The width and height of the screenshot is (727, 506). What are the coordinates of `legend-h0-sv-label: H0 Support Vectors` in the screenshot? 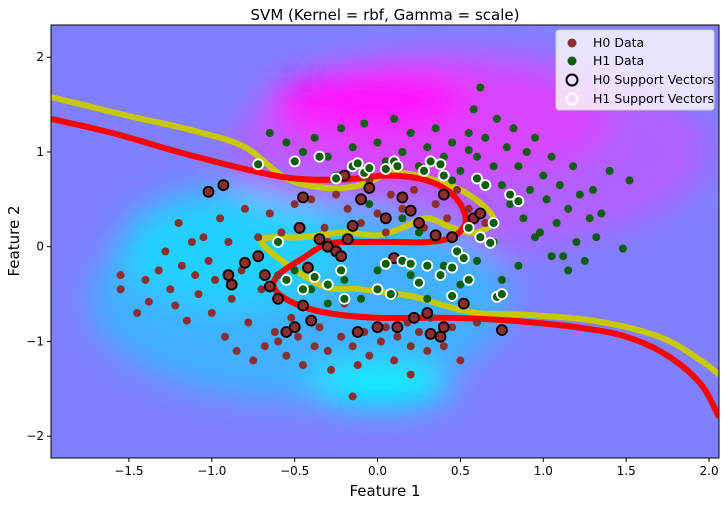 It's located at (653, 79).